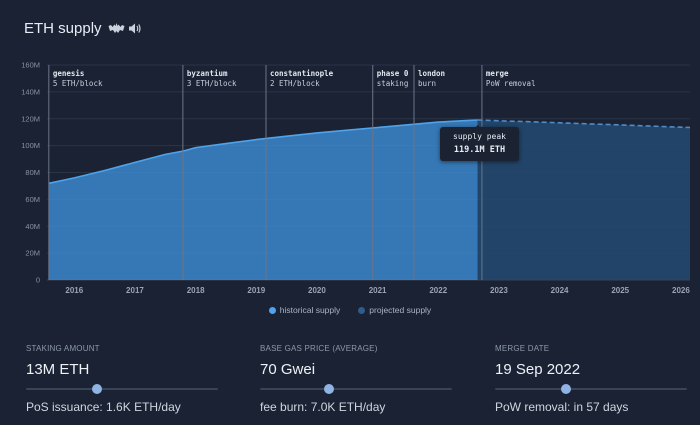 Image resolution: width=700 pixels, height=425 pixels. What do you see at coordinates (30, 145) in the screenshot?
I see `y-tick-label: 100M` at bounding box center [30, 145].